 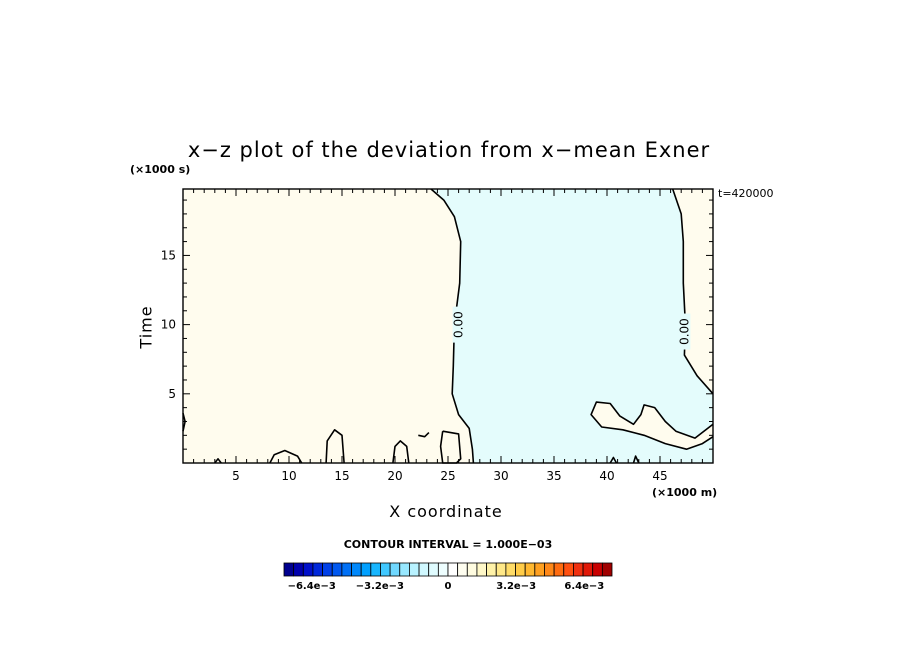 What do you see at coordinates (448, 544) in the screenshot?
I see `contour-interval-label: CONTOUR INTERVAL = 1.000E−03` at bounding box center [448, 544].